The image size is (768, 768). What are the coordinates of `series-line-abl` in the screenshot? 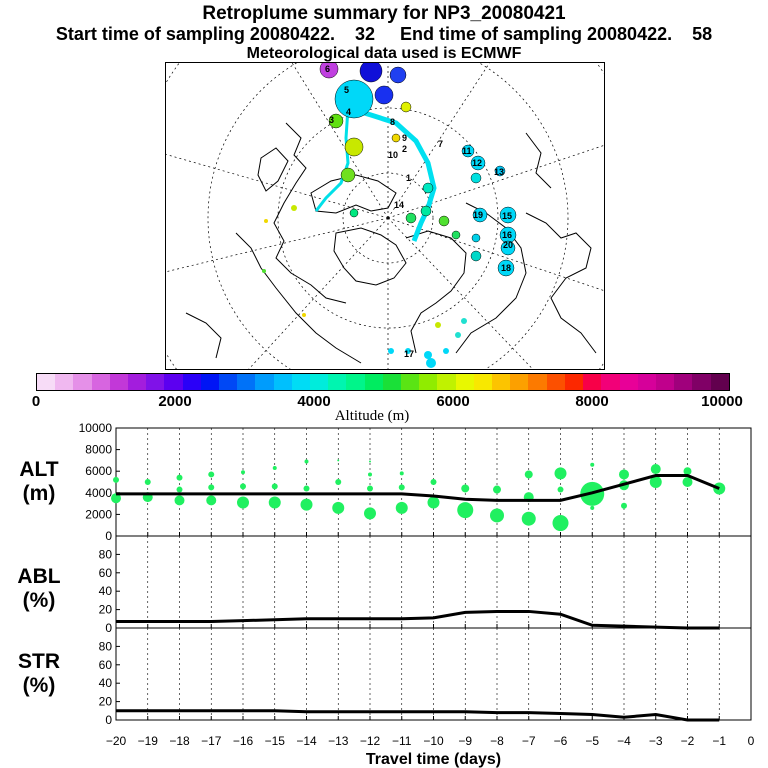 It's located at (418, 619).